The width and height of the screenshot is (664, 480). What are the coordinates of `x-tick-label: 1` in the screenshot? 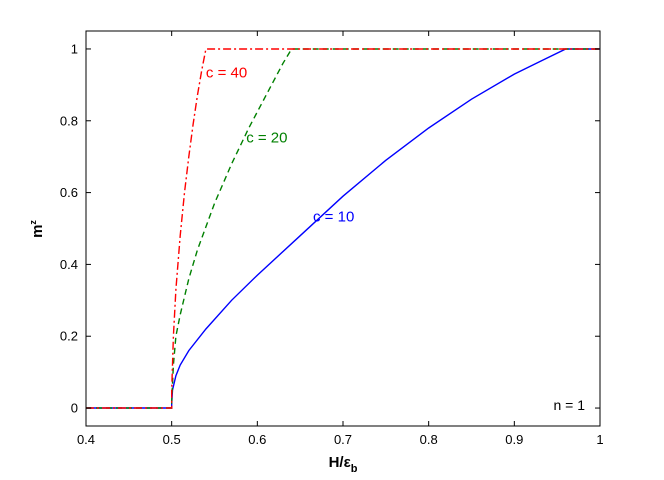 It's located at (599, 439).